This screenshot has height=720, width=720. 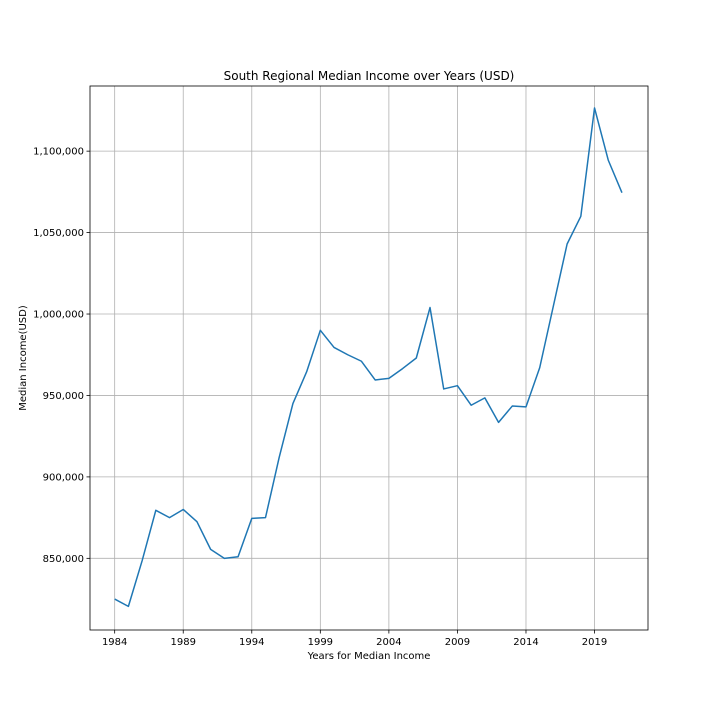 What do you see at coordinates (183, 642) in the screenshot?
I see `x-tick-label: 1989` at bounding box center [183, 642].